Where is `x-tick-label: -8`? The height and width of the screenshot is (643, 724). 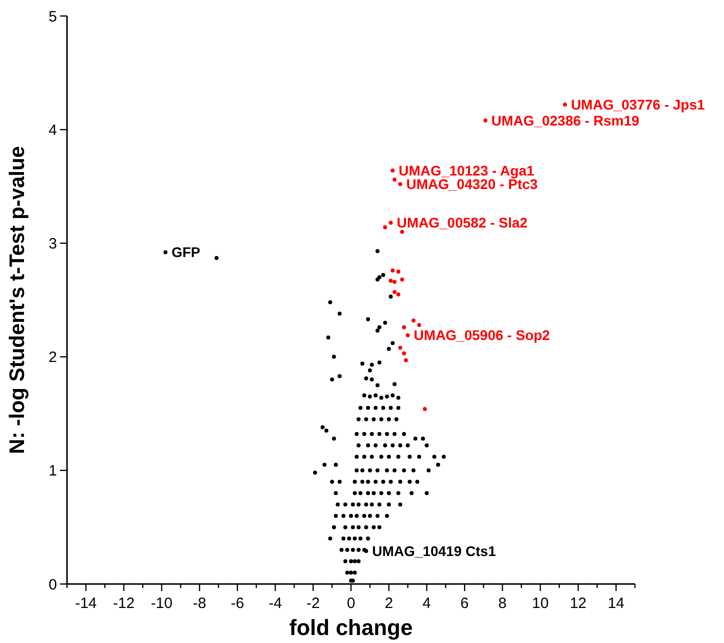
x-tick-label: -8 is located at coordinates (199, 603).